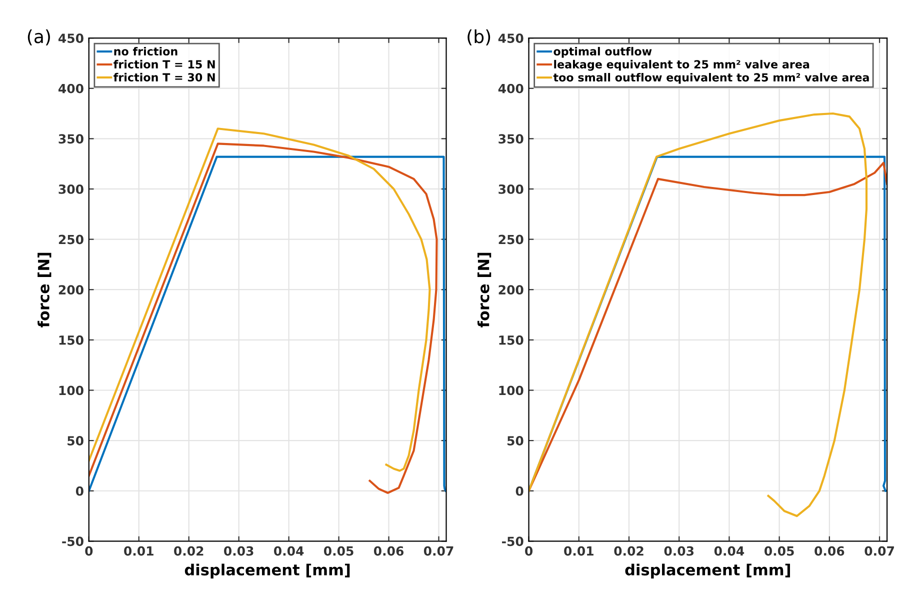 Image resolution: width=907 pixels, height=604 pixels. Describe the element at coordinates (603, 52) in the screenshot. I see `legend-label: optimal outflow` at that location.